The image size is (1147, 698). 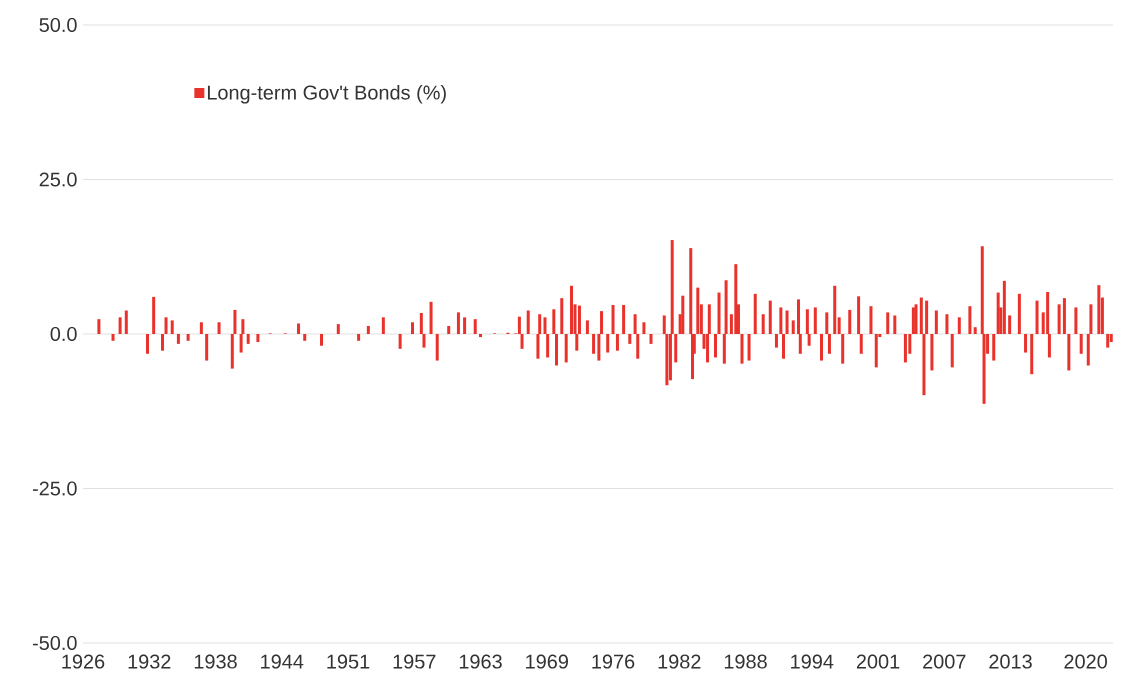 What do you see at coordinates (878, 661) in the screenshot?
I see `x-tick-label: 2001` at bounding box center [878, 661].